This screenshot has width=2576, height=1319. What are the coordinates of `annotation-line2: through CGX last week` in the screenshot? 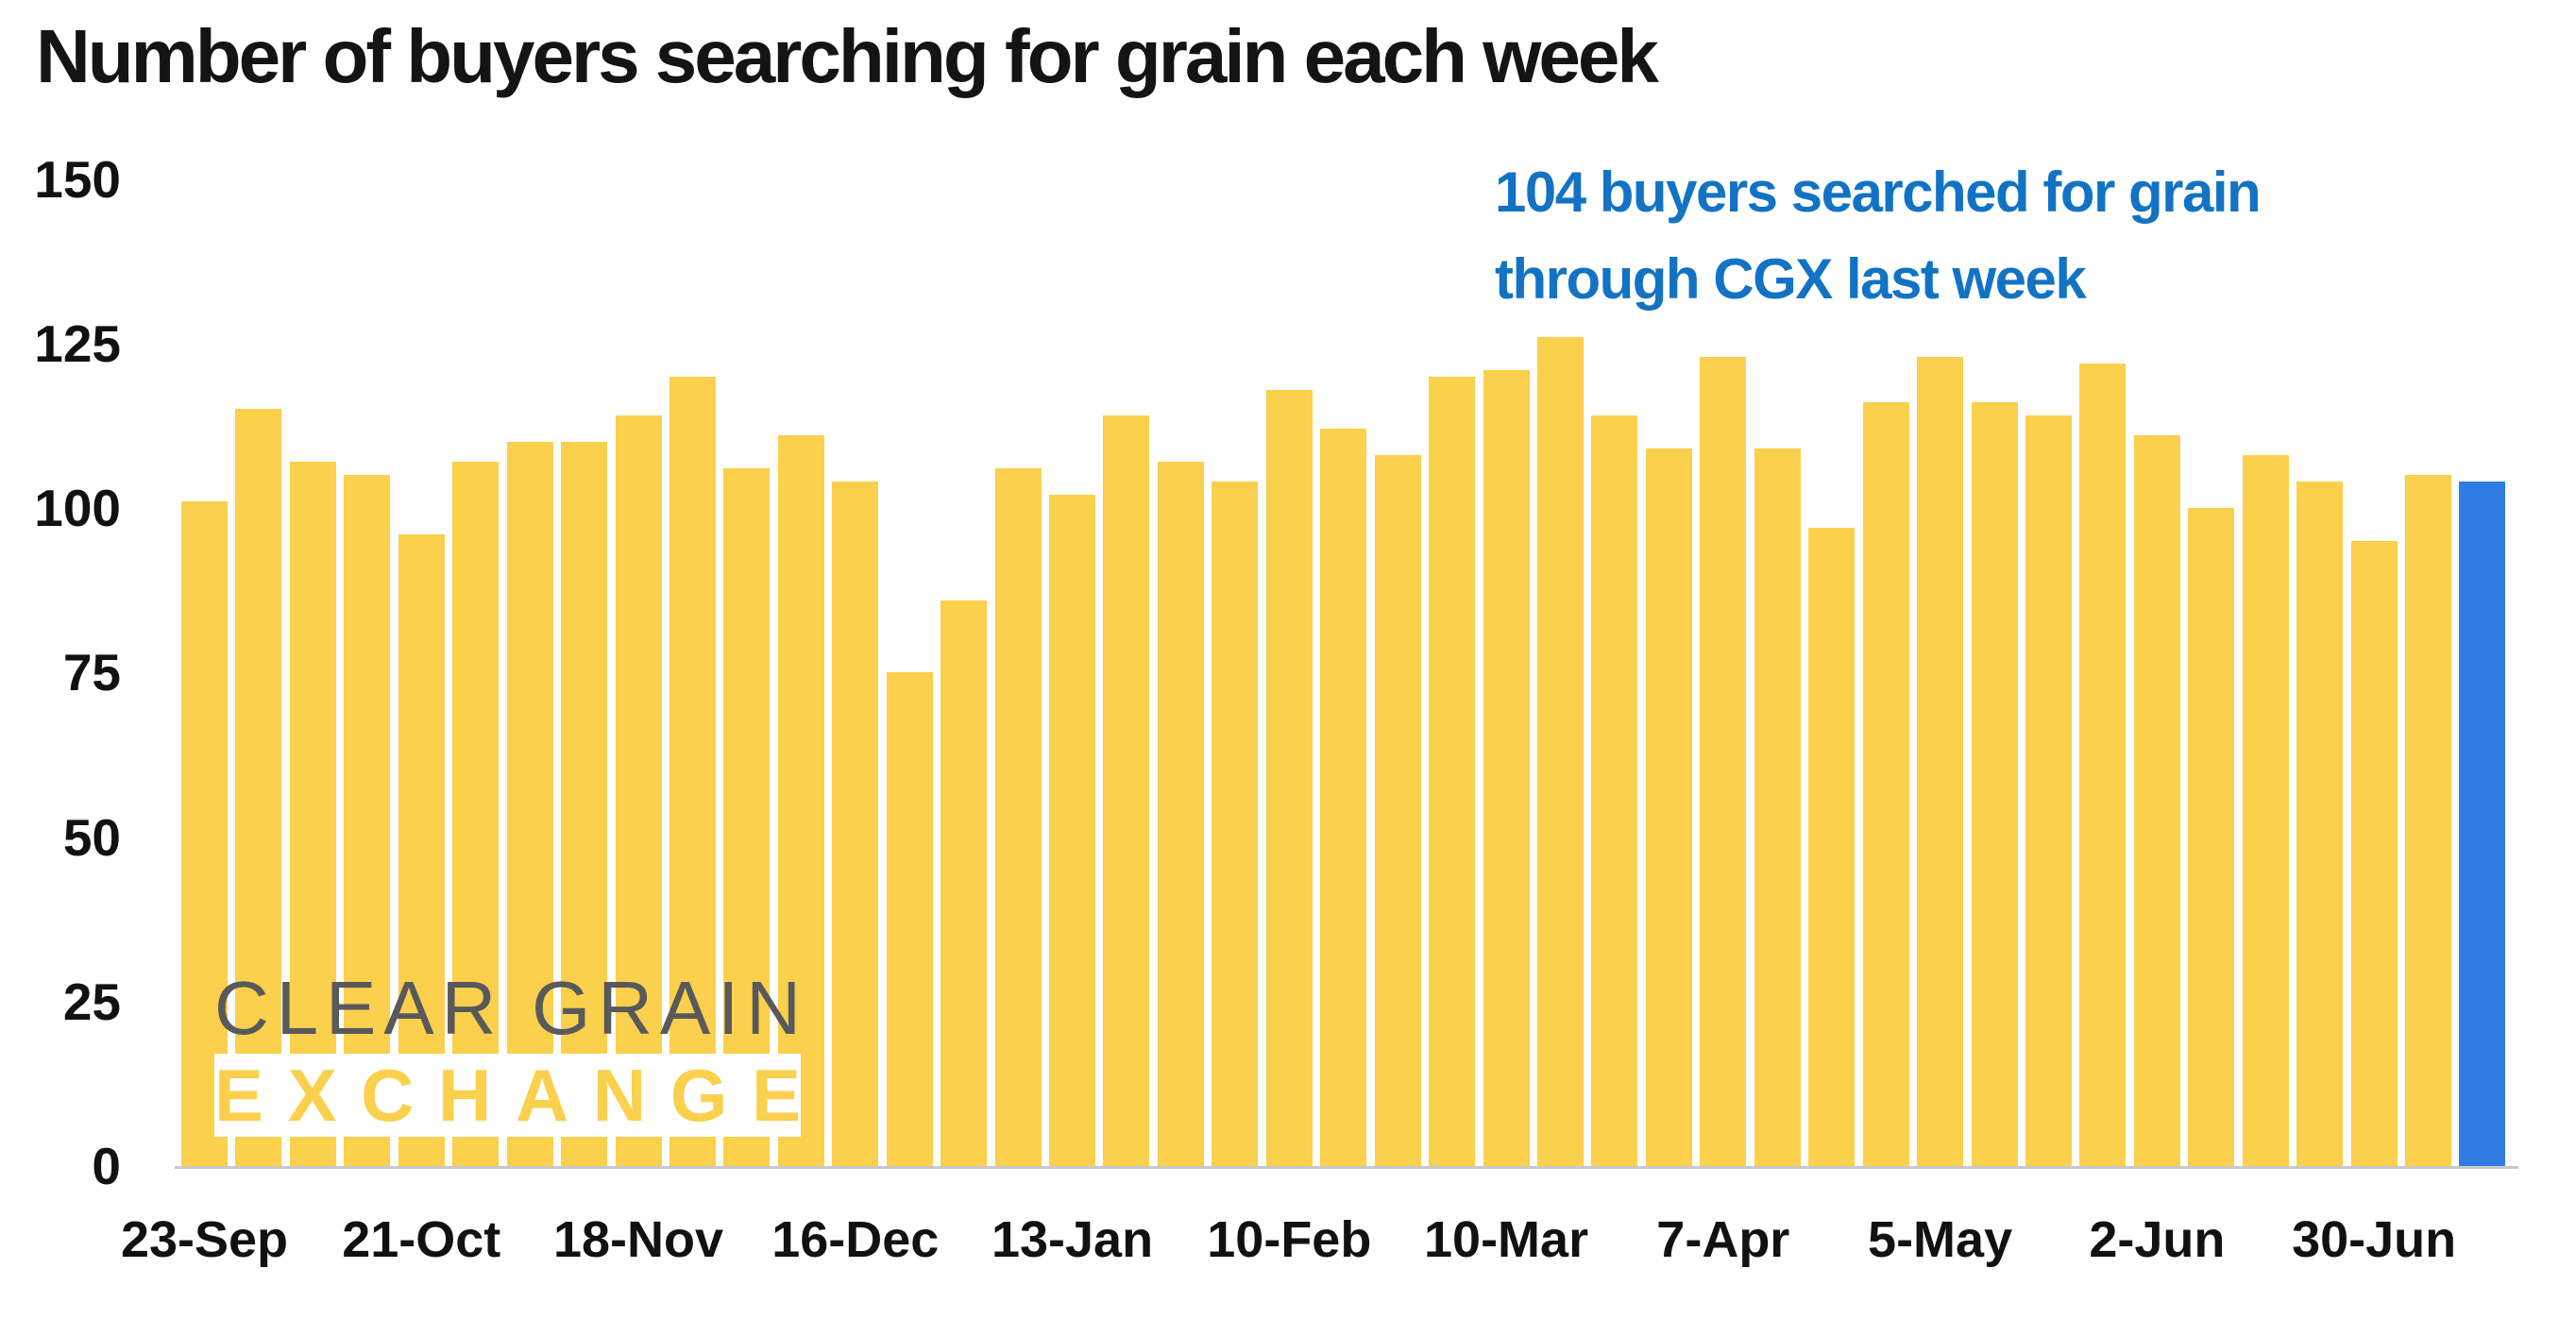 It's located at (1791, 279).